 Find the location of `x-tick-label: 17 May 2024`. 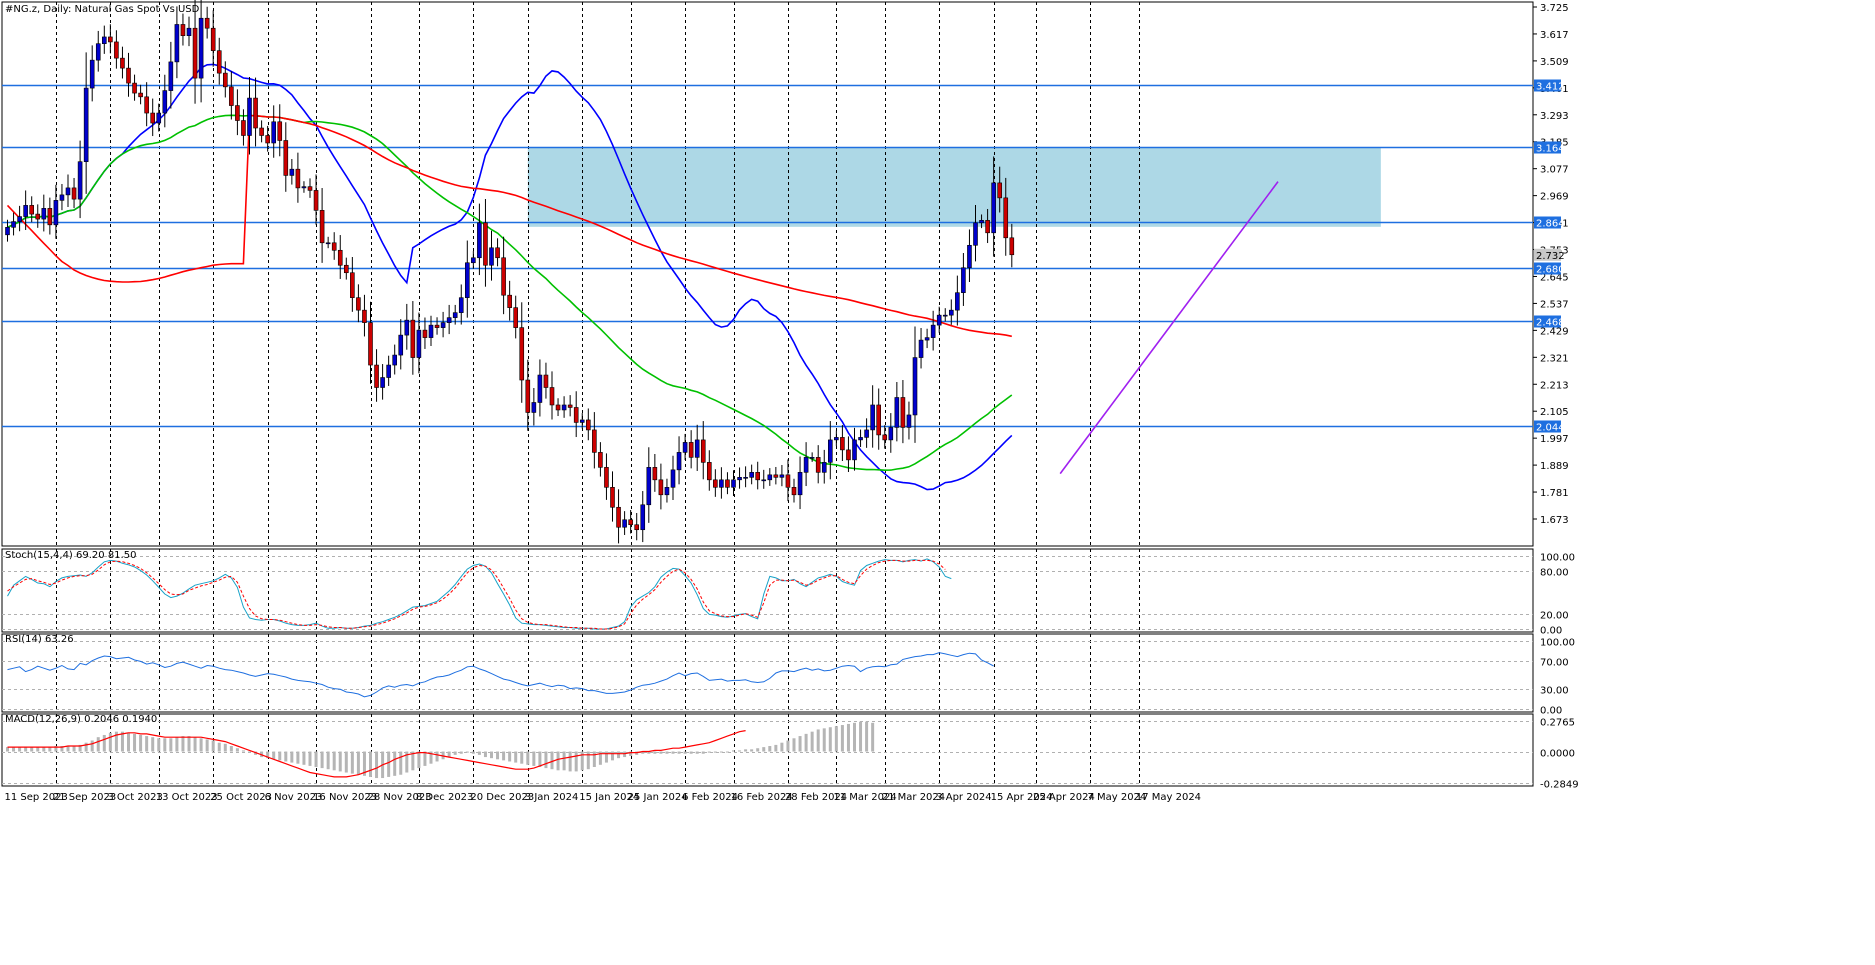

x-tick-label: 17 May 2024 is located at coordinates (1168, 797).